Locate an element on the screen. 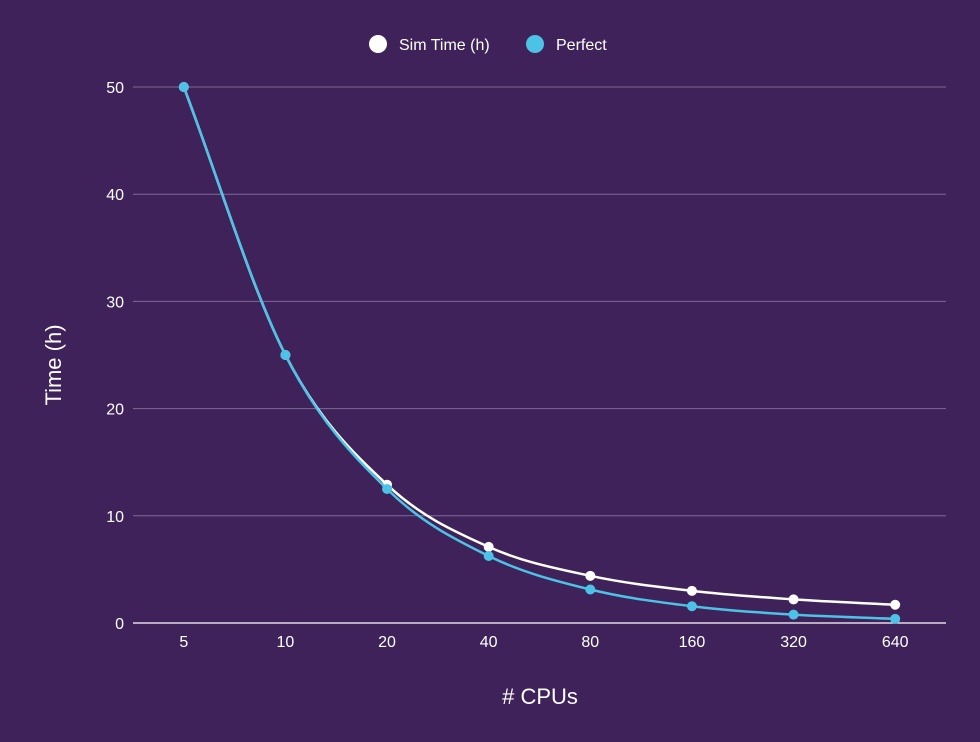 The image size is (980, 742). x-axis-title: # CPUs is located at coordinates (540, 696).